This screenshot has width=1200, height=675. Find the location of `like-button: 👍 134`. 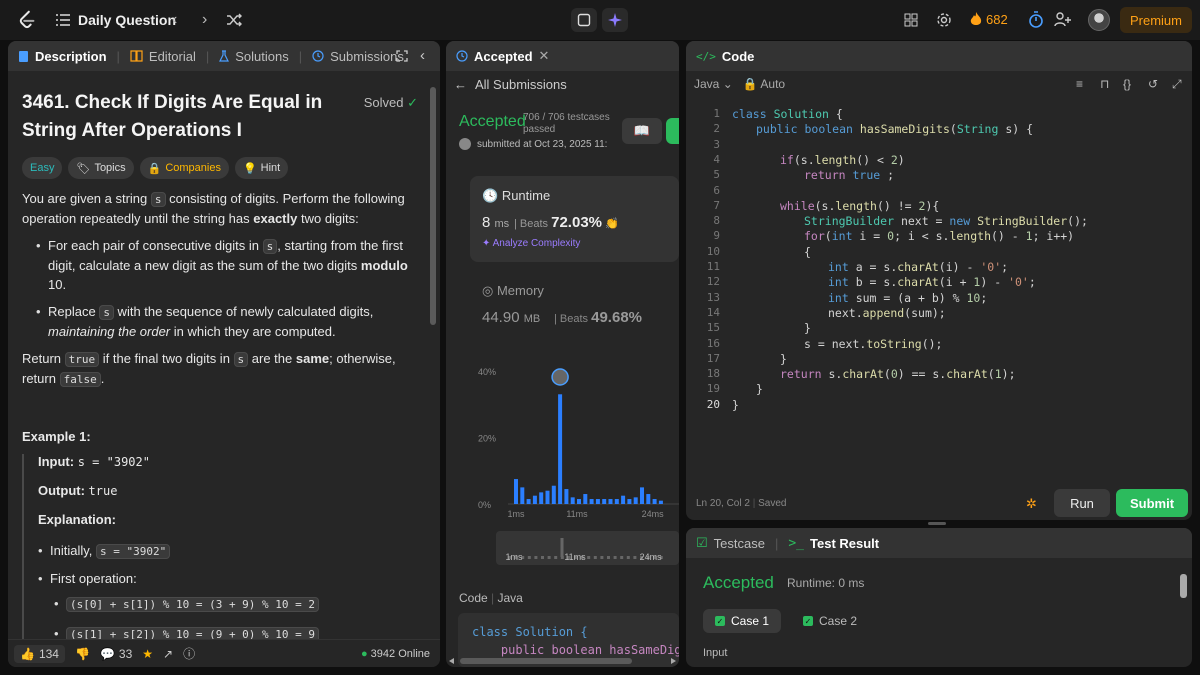

like-button: 👍 134 is located at coordinates (39, 653).